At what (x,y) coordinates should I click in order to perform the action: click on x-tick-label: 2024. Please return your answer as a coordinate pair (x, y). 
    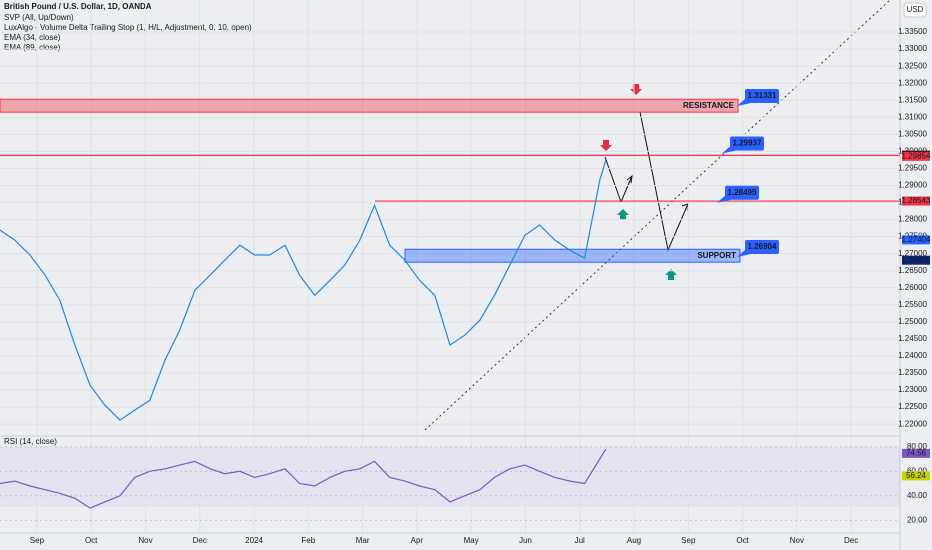
    Looking at the image, I should click on (254, 540).